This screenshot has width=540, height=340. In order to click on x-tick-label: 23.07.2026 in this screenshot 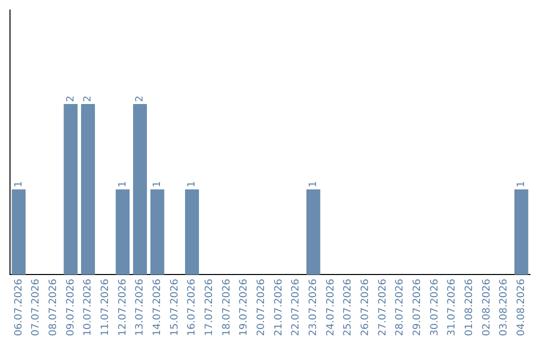, I will do `click(313, 307)`.